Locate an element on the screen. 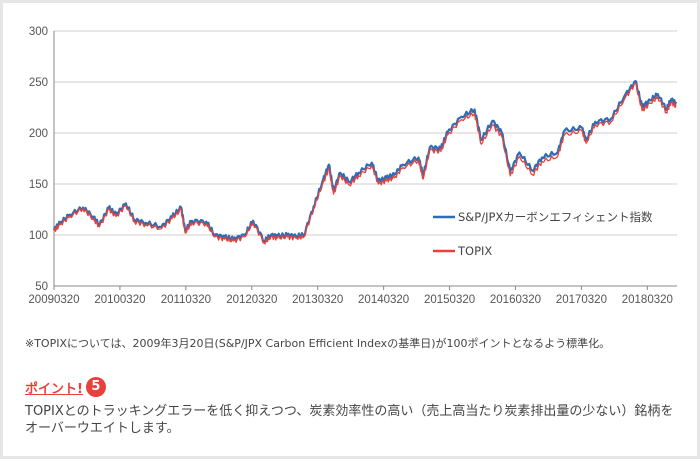 This screenshot has height=459, width=700. x-tick-label: 20090320 is located at coordinates (53, 300).